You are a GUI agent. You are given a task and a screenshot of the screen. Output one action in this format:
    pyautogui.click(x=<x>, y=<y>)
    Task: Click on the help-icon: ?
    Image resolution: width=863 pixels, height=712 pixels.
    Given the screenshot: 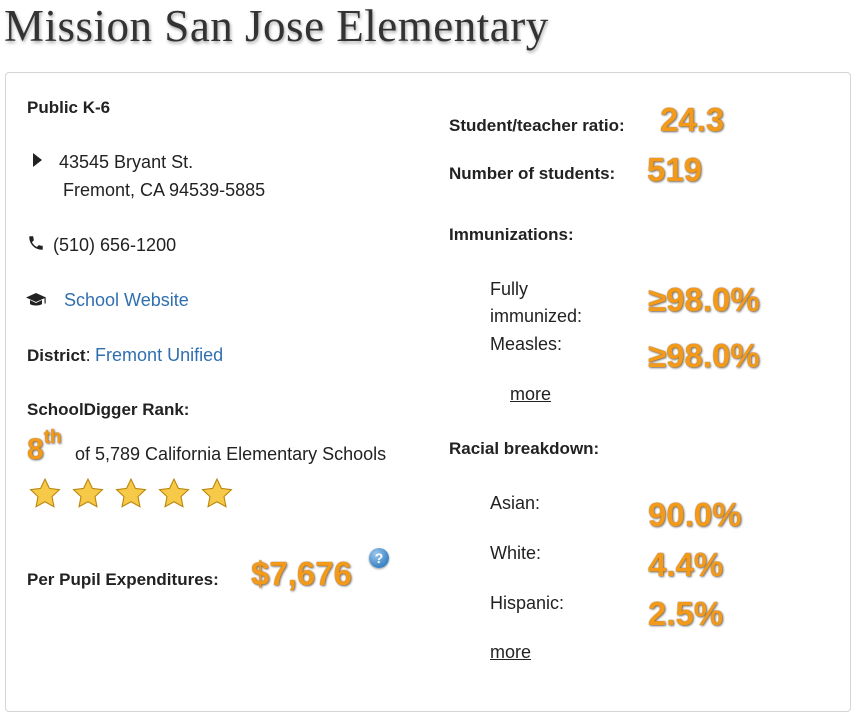 What is the action you would take?
    pyautogui.click(x=379, y=558)
    